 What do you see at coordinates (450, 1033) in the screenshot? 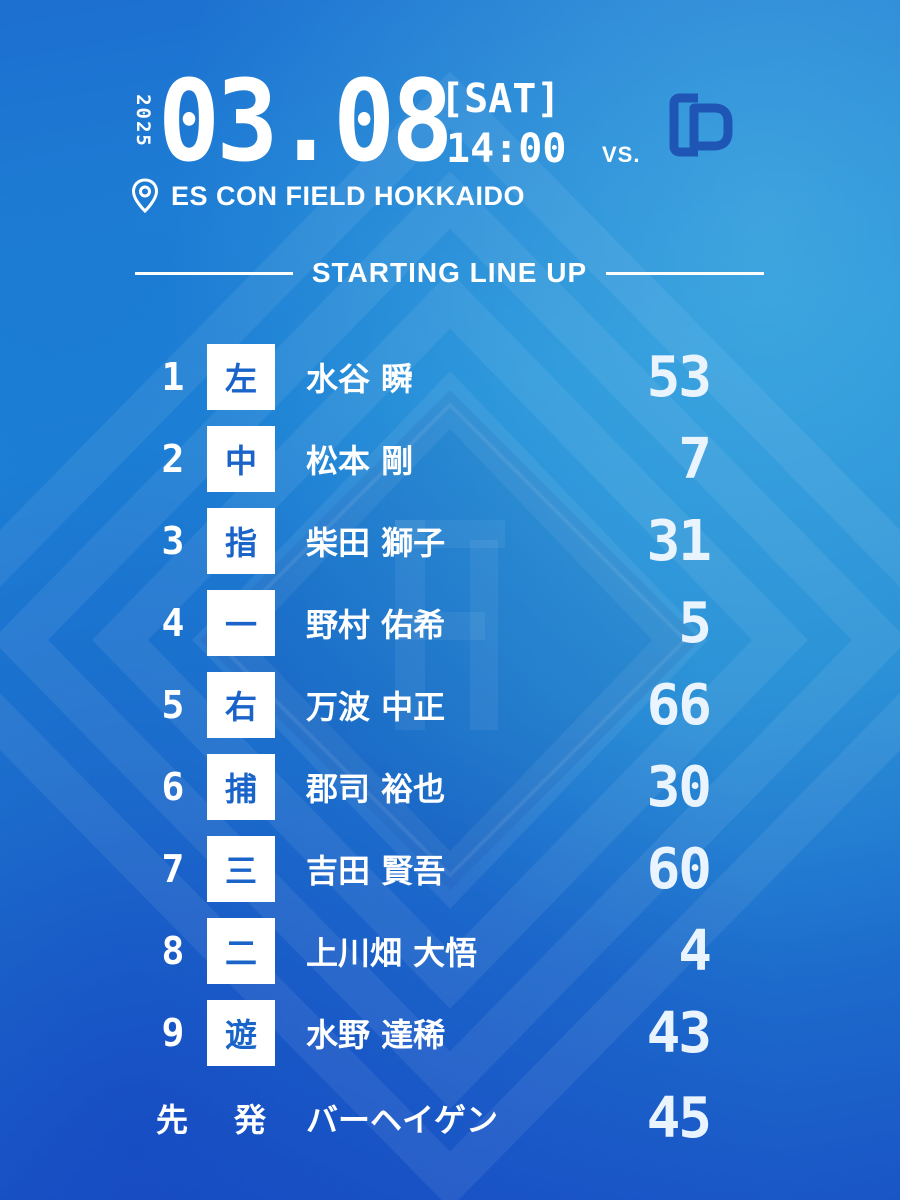
I see `lineup-row: 9 遊 水野 達稀 43` at bounding box center [450, 1033].